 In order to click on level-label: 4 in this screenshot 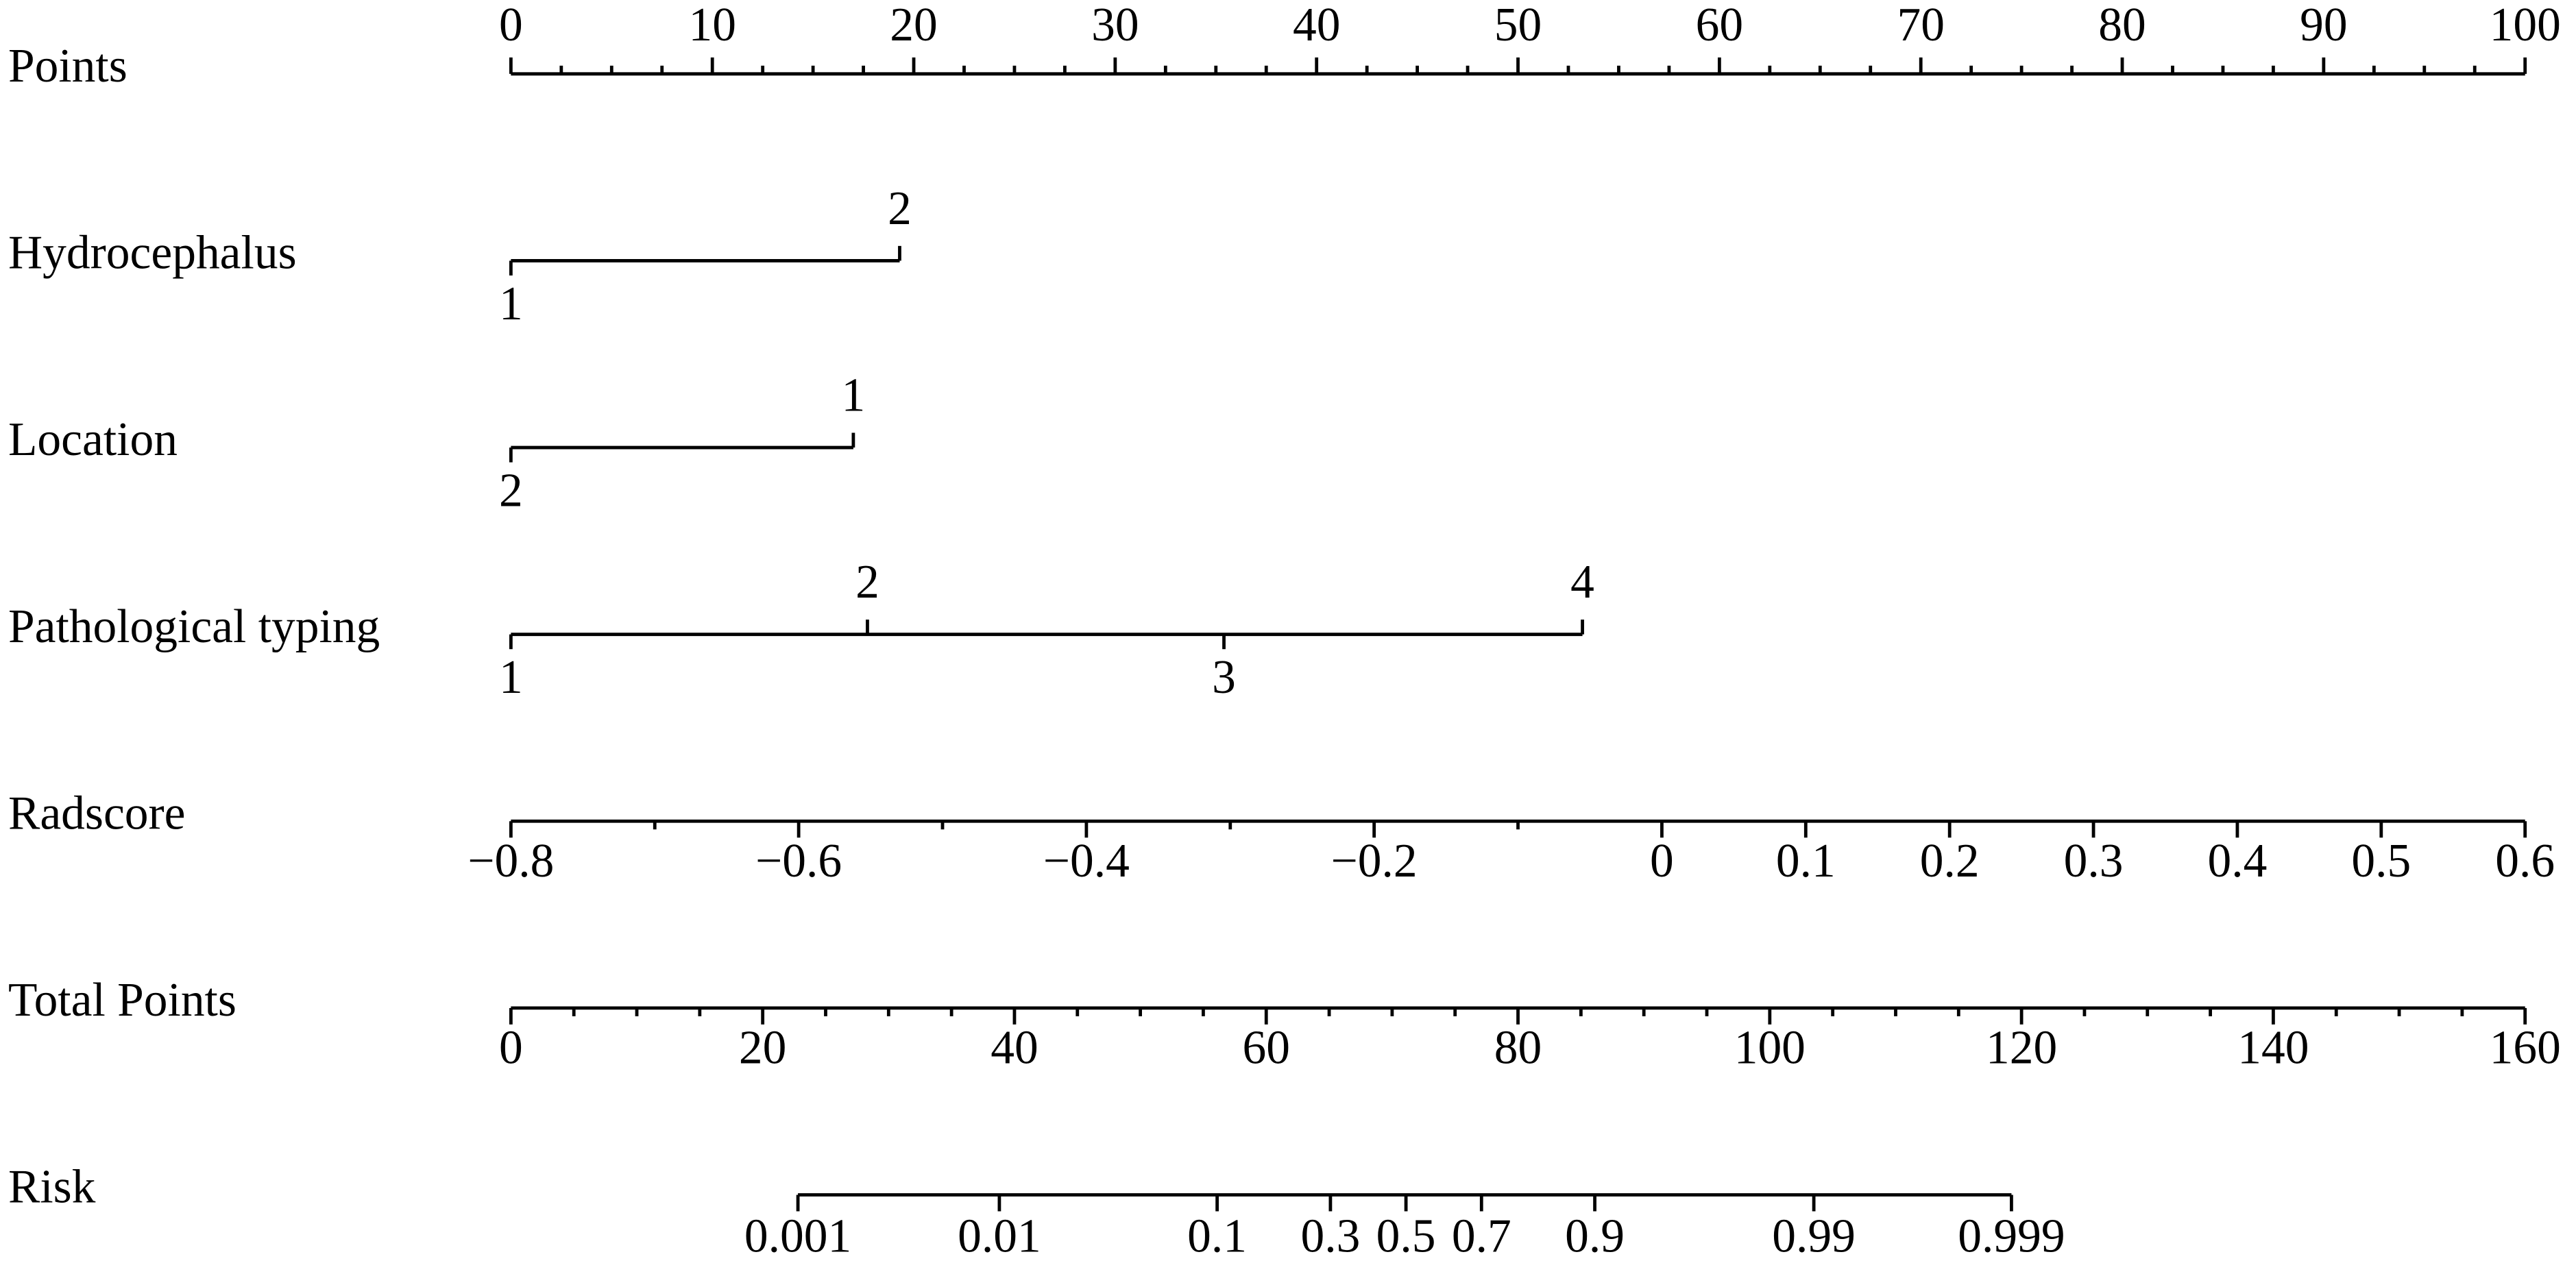, I will do `click(1582, 582)`.